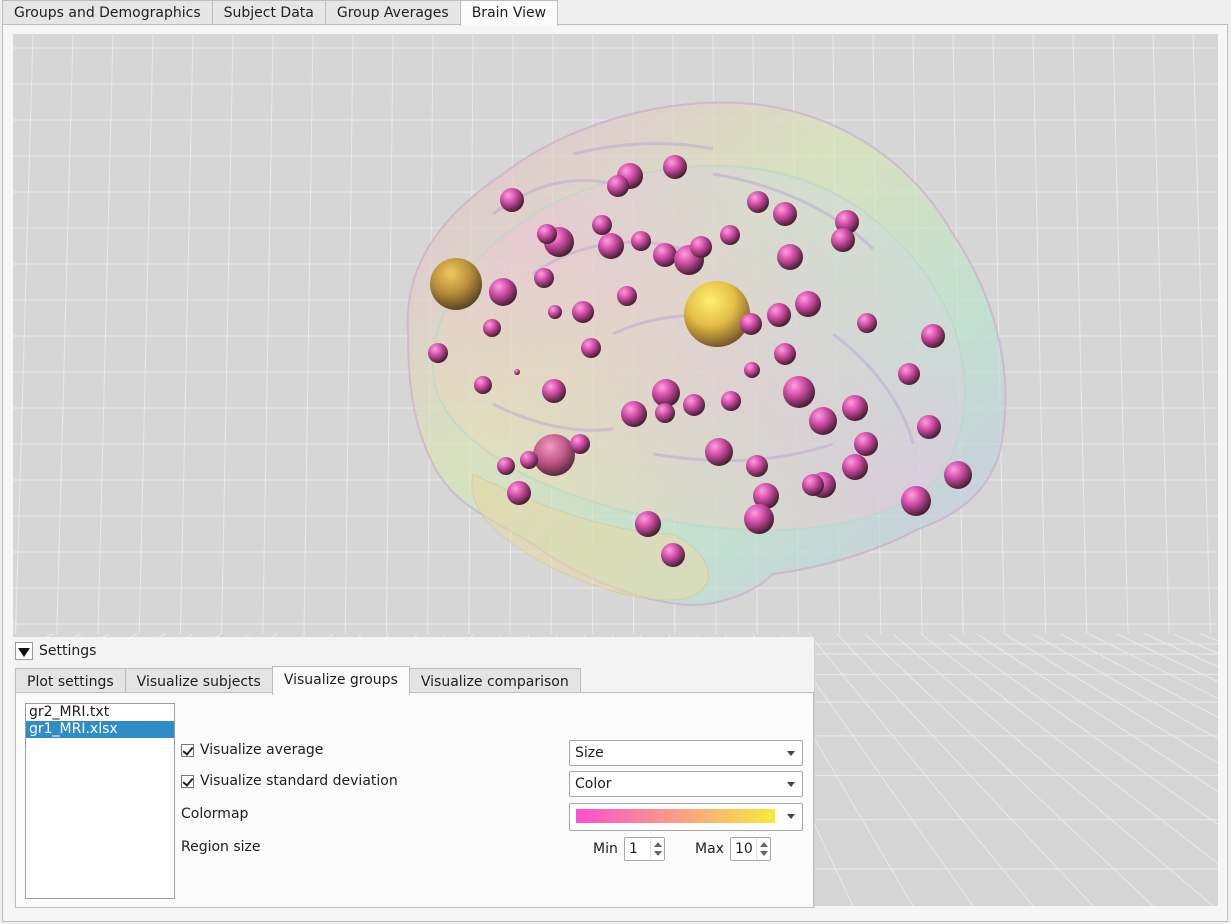  Describe the element at coordinates (392, 12) in the screenshot. I see `tab-group-averages: Group Averages` at that location.